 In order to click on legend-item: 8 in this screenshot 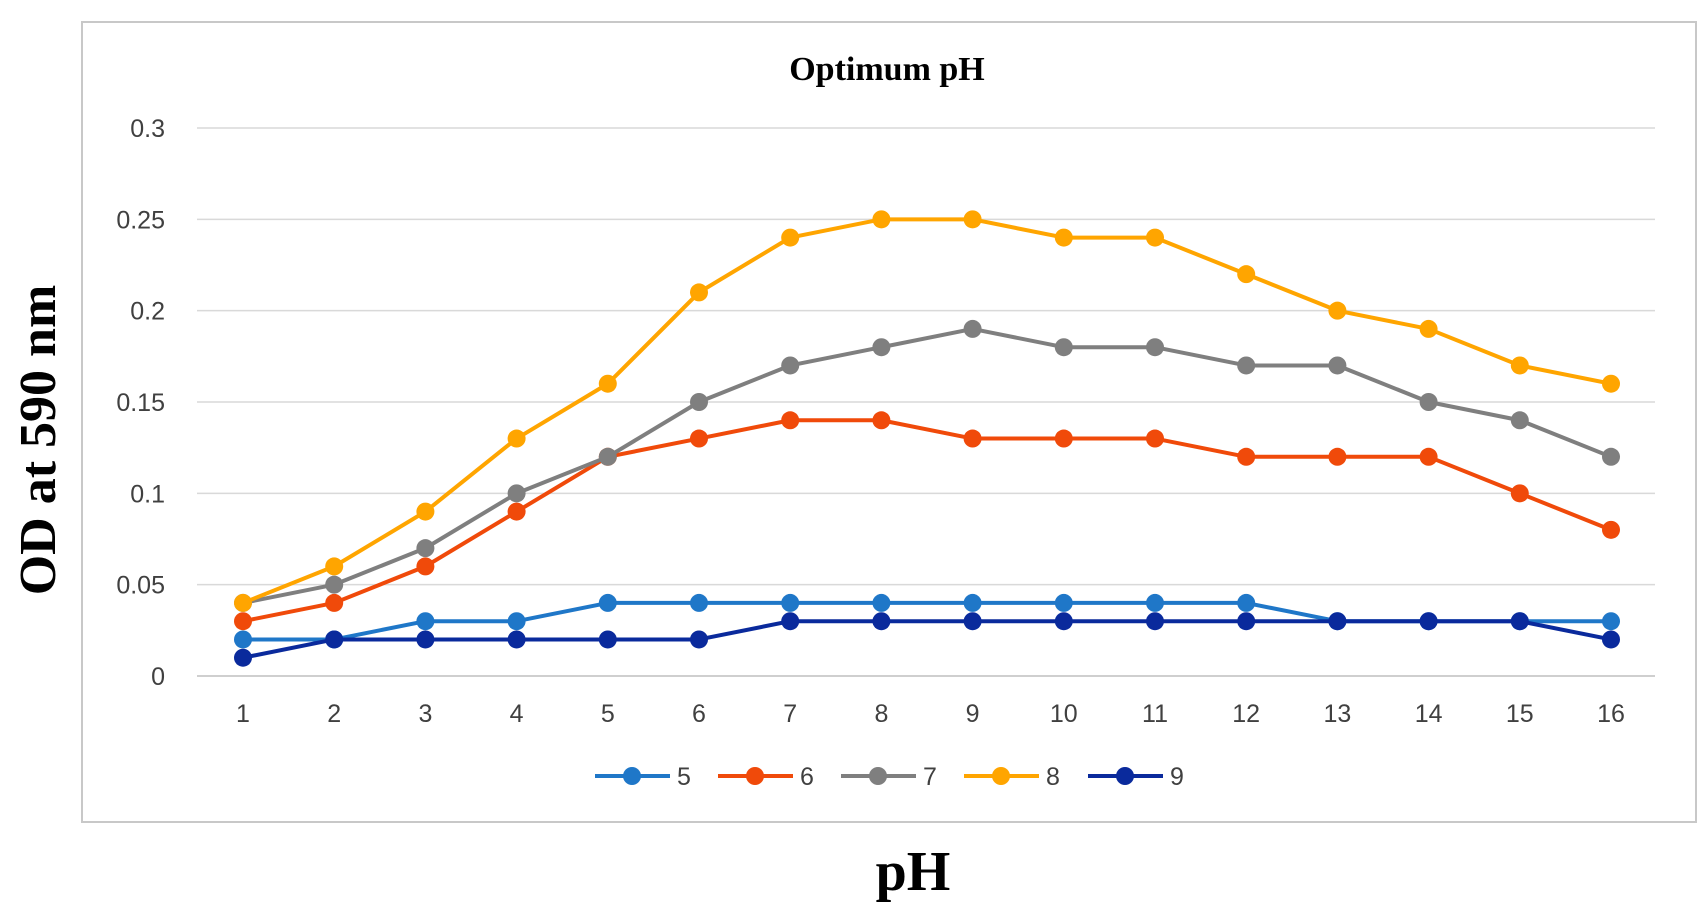, I will do `click(1012, 777)`.